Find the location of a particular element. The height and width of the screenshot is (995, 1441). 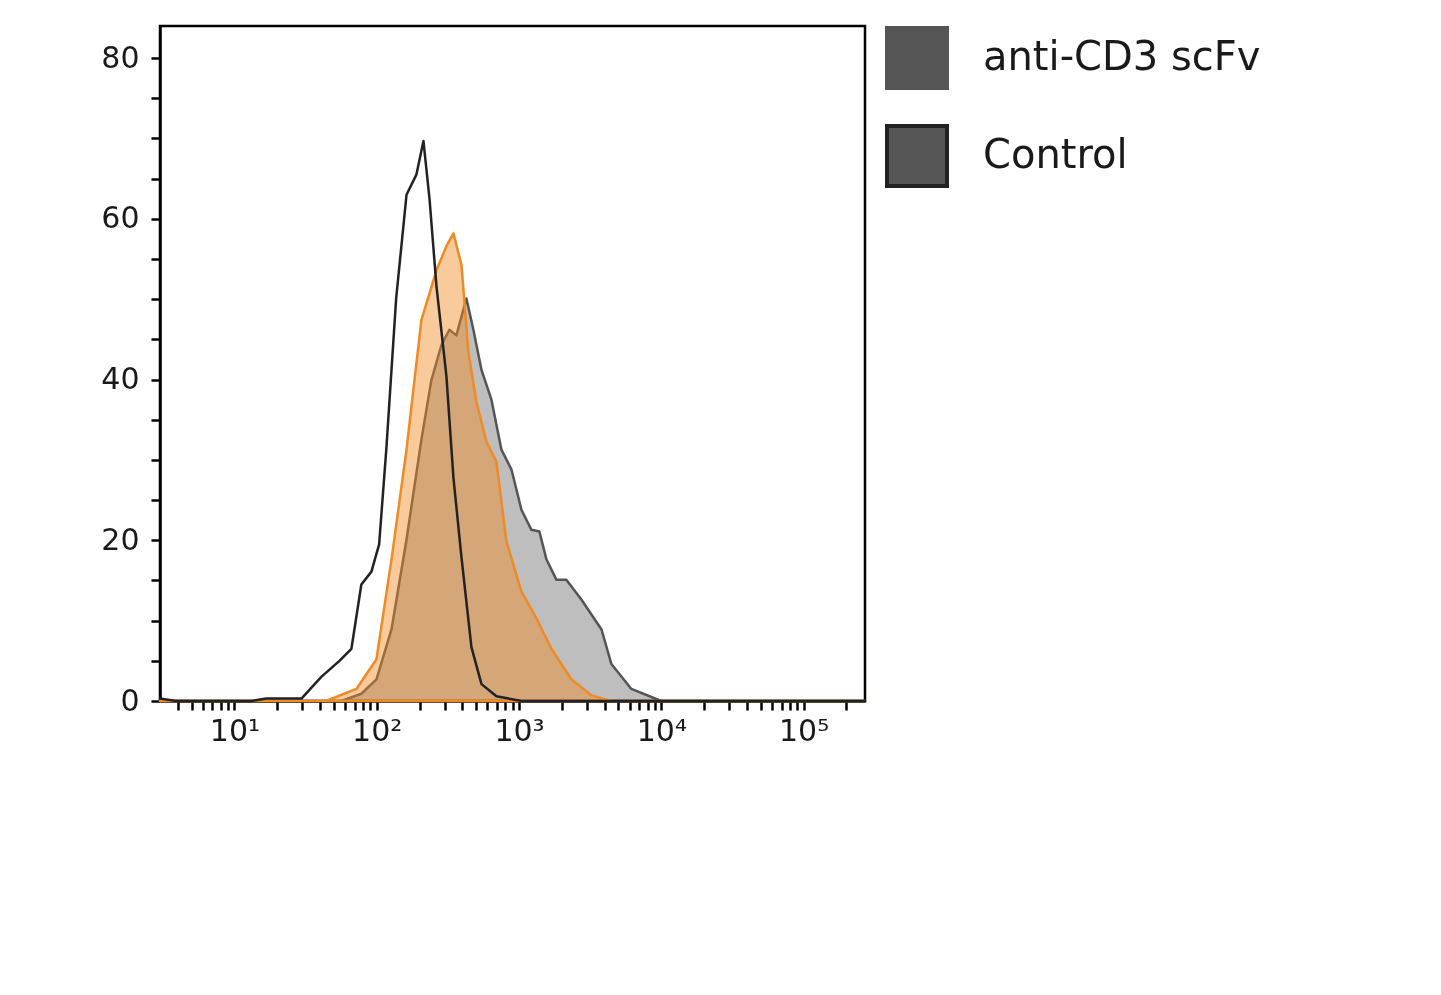

x-tick-label: 10⁴ is located at coordinates (661, 730).